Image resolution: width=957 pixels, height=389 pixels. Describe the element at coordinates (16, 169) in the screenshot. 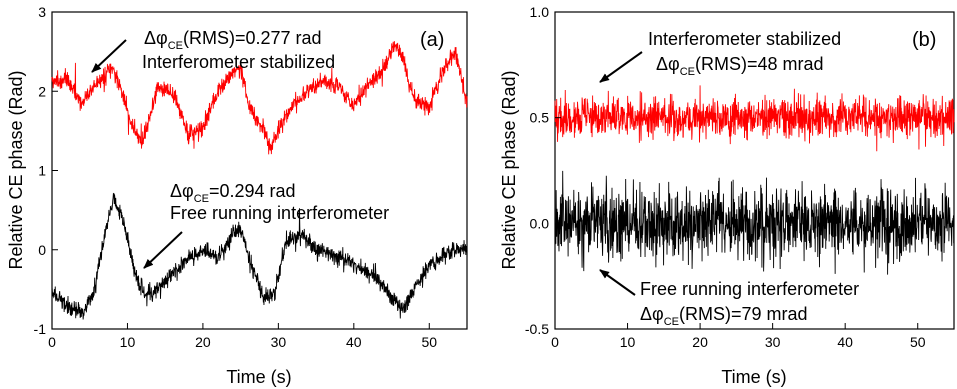

I see `y-axis-label-a: Relative CE phase (Rad)` at that location.